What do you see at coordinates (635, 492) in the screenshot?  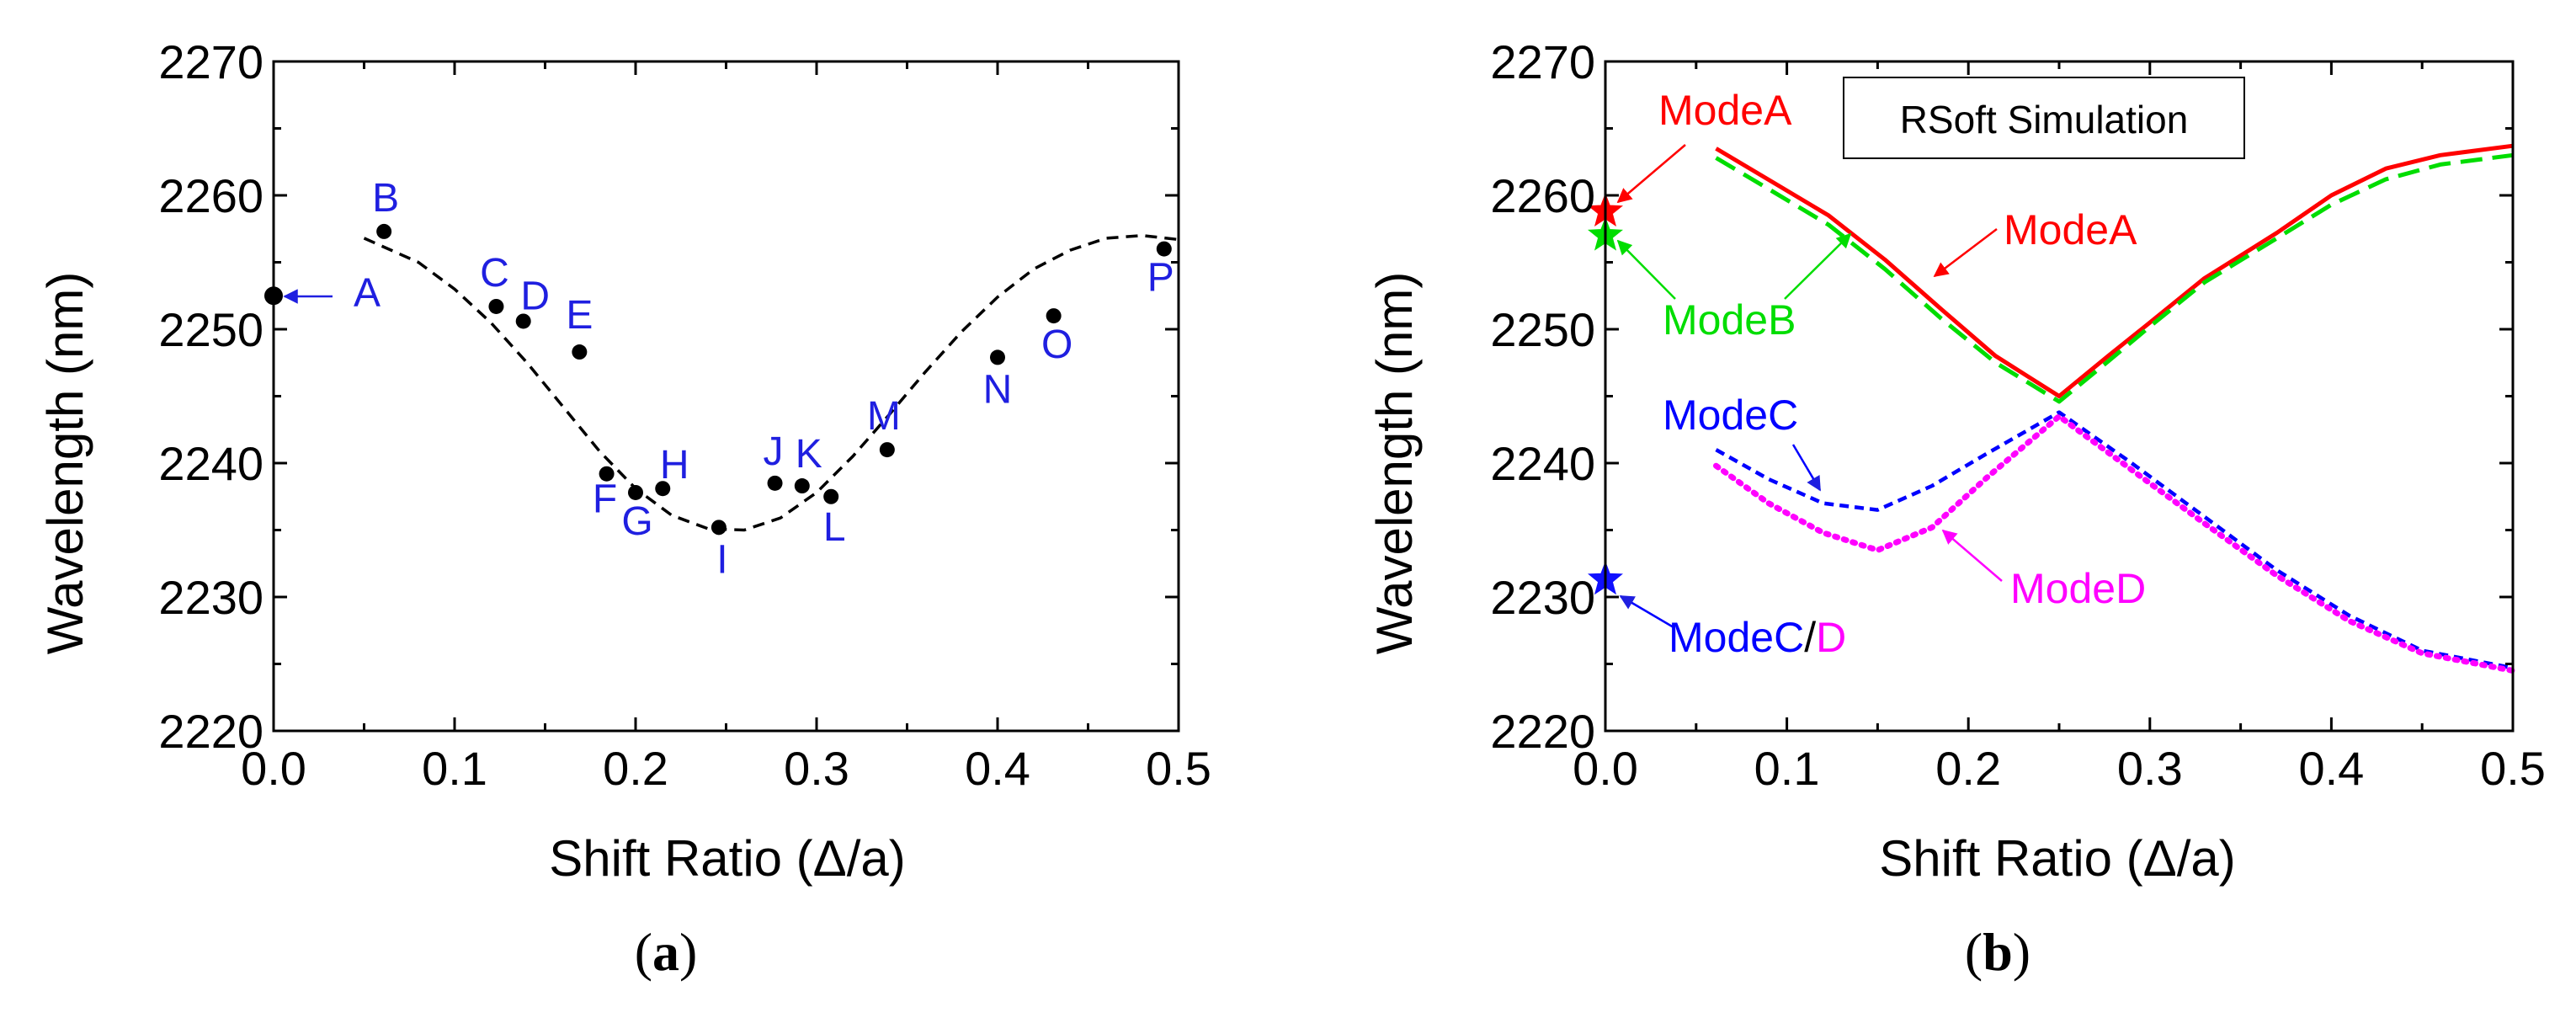 I see `point-g` at bounding box center [635, 492].